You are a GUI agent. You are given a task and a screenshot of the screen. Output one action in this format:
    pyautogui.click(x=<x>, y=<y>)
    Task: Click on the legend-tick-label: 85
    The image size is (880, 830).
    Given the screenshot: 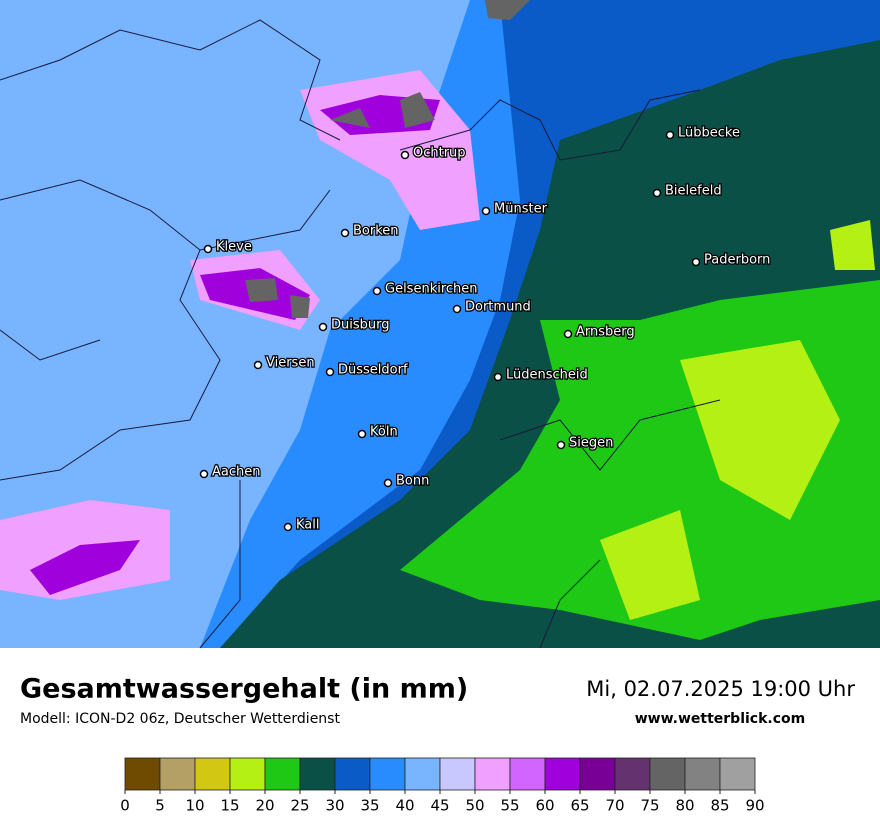 What is the action you would take?
    pyautogui.click(x=719, y=806)
    